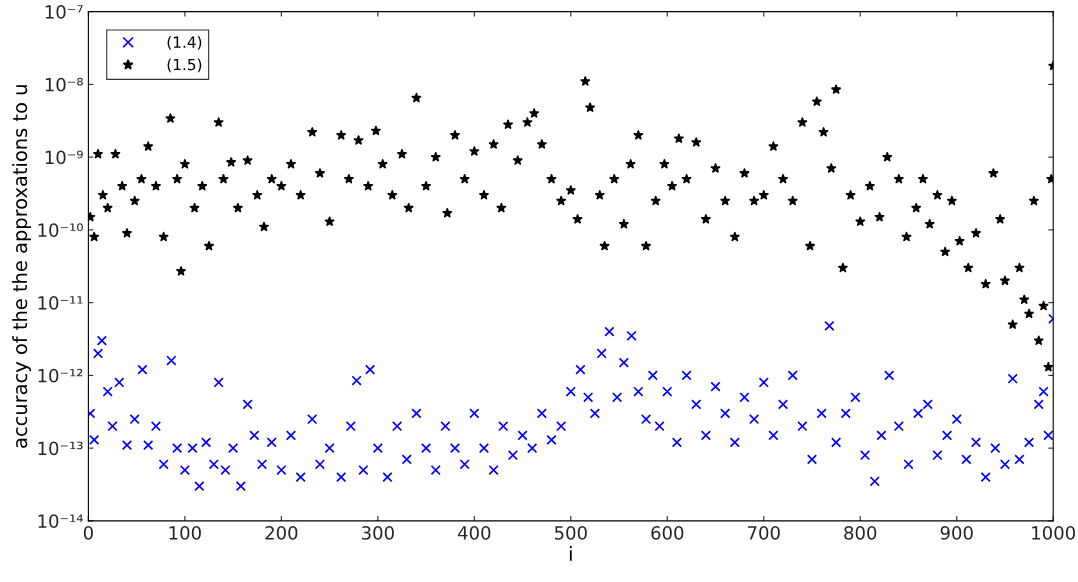  I want to click on y-axis-title: accuracy of the the approxations to u, so click(21, 266).